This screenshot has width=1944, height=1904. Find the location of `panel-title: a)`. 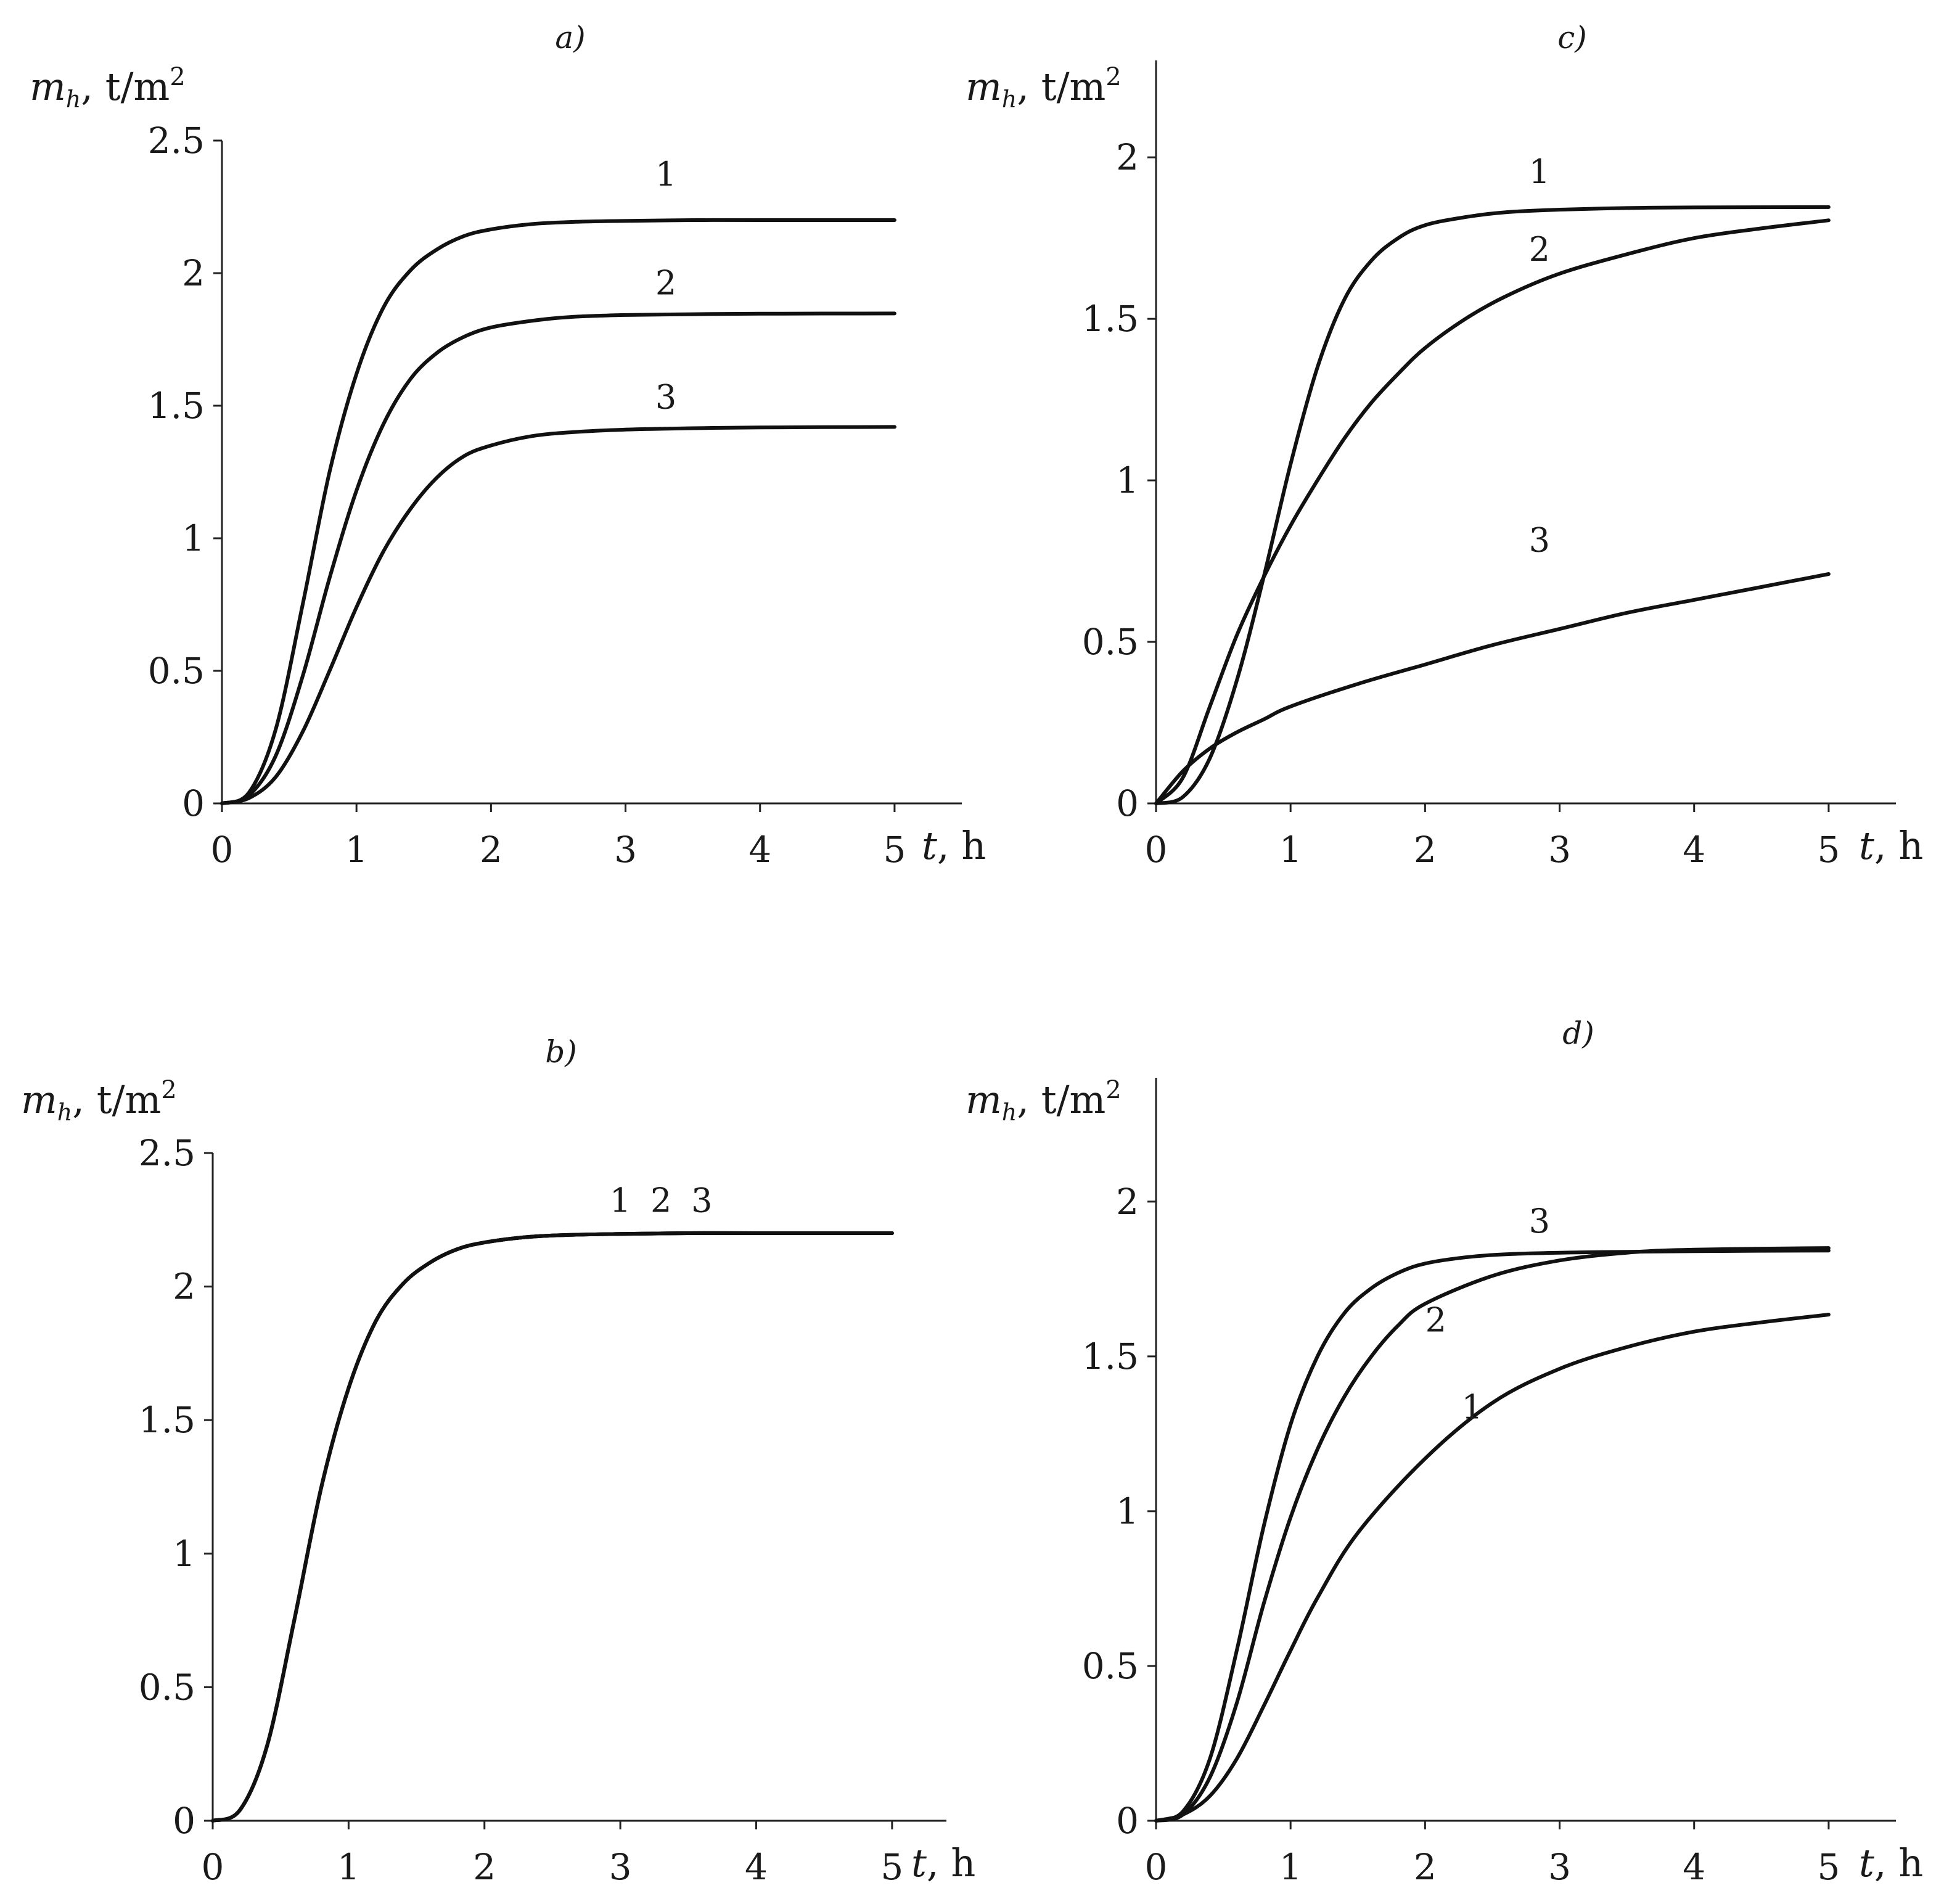

panel-title: a) is located at coordinates (570, 37).